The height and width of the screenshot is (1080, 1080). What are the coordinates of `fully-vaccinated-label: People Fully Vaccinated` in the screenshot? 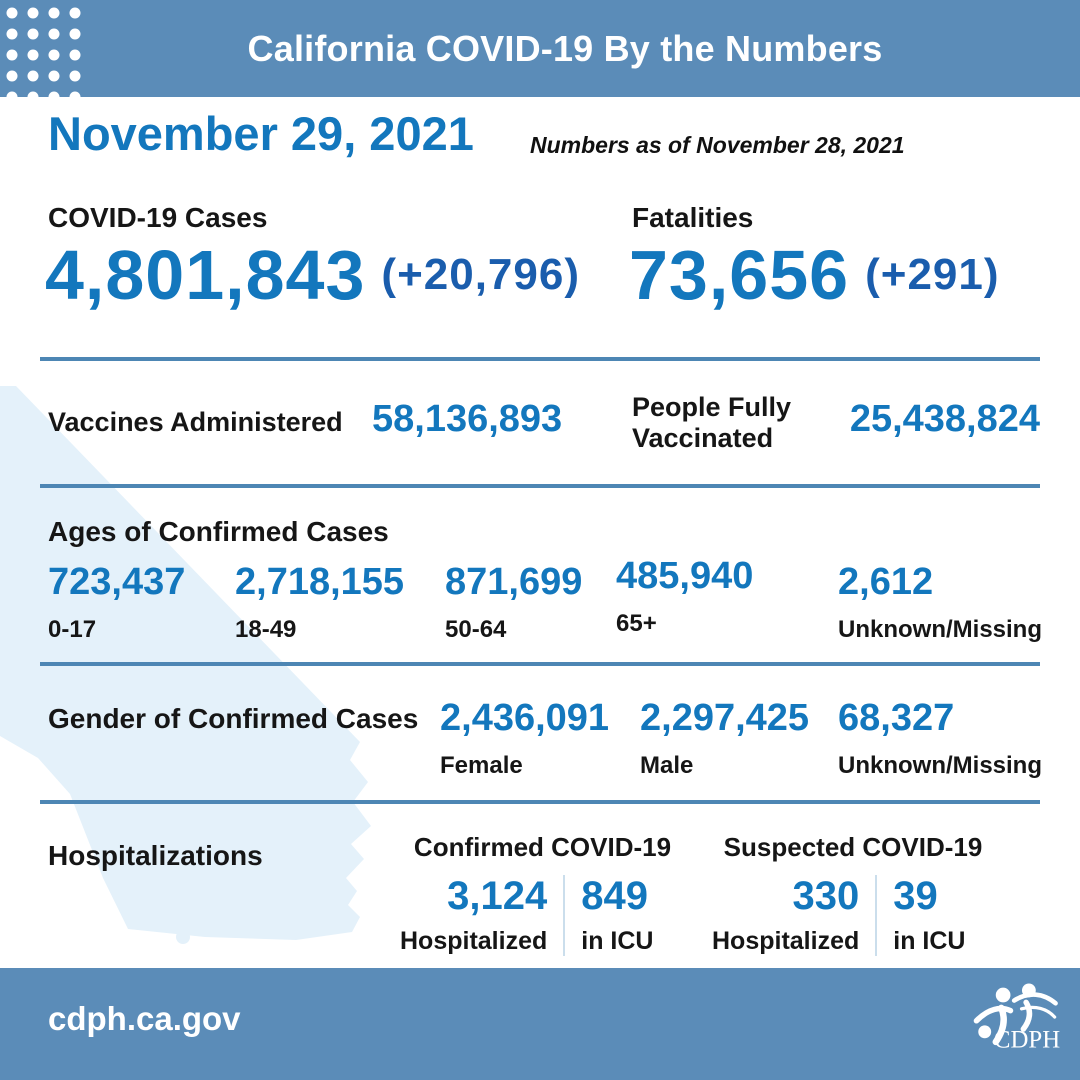 It's located at (712, 423).